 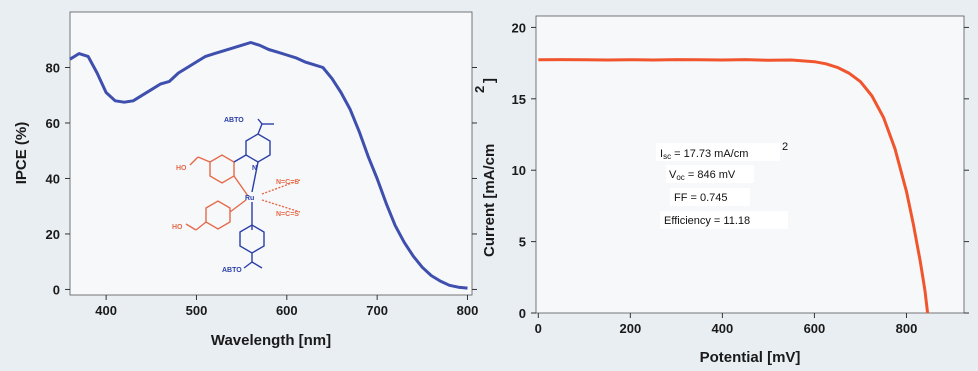 I want to click on ipce-x-tick-label: 700, so click(x=377, y=310).